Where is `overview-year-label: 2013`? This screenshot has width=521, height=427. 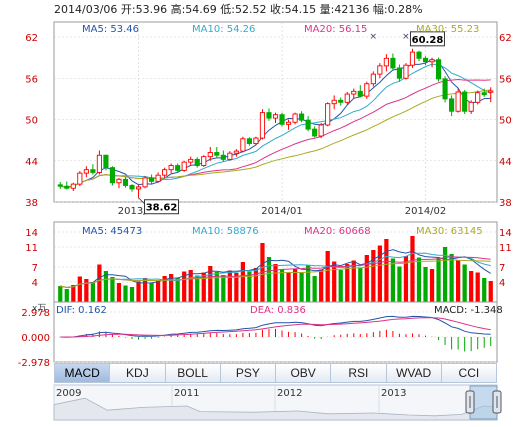
overview-year-label: 2013 is located at coordinates (393, 393).